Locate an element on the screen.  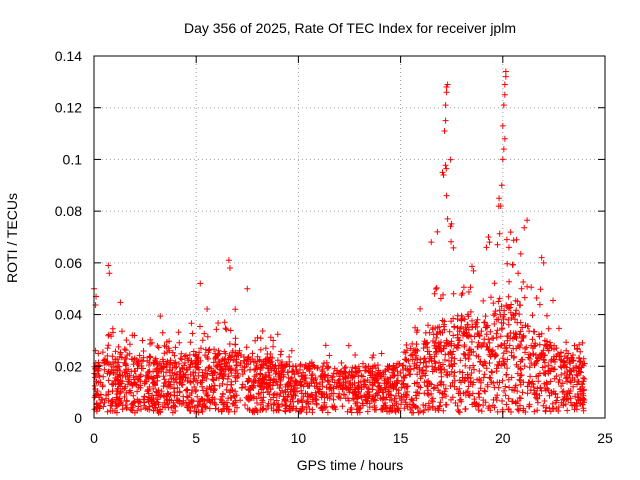
y-tick-label: 0.12 is located at coordinates (68, 108).